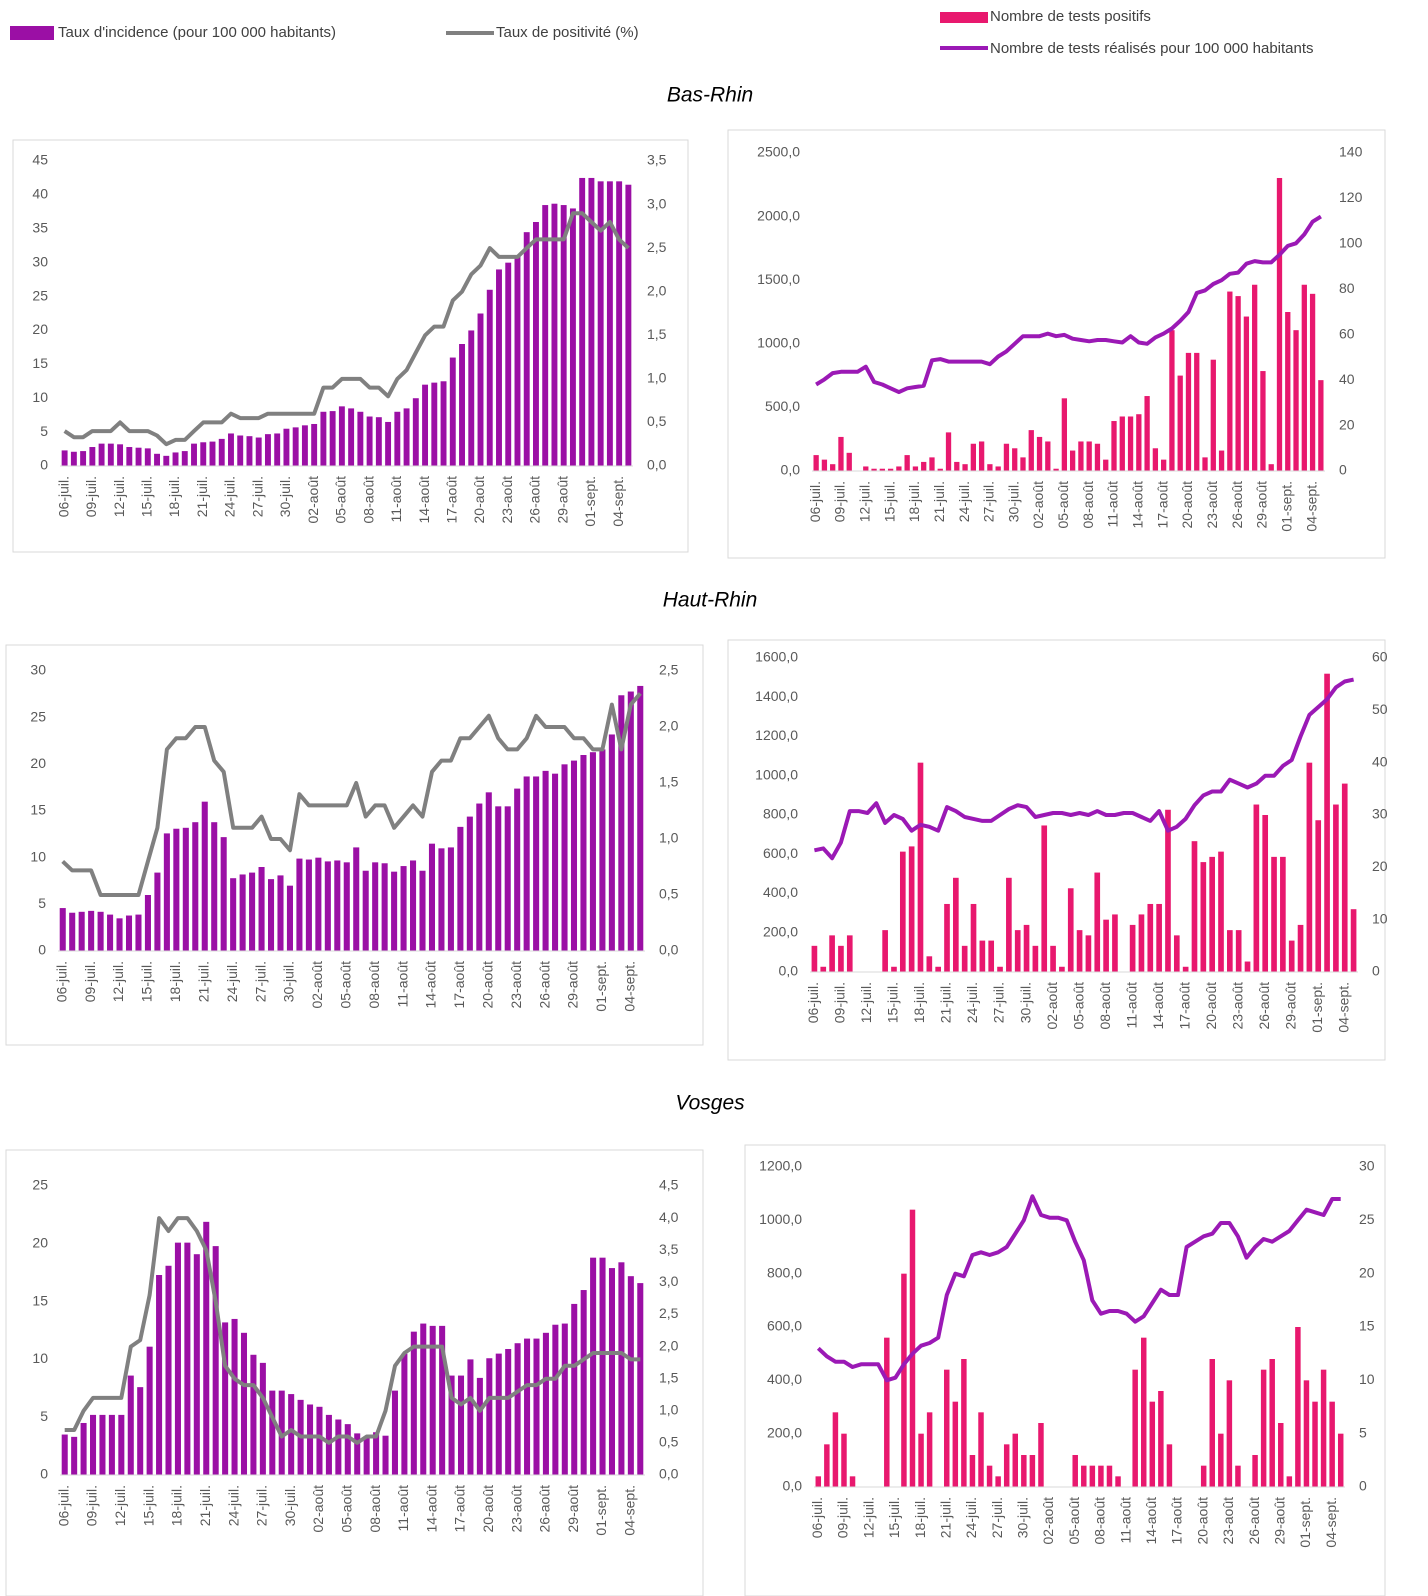 Image resolution: width=1428 pixels, height=1596 pixels. Describe the element at coordinates (42, 903) in the screenshot. I see `y-tick-label: 5` at that location.